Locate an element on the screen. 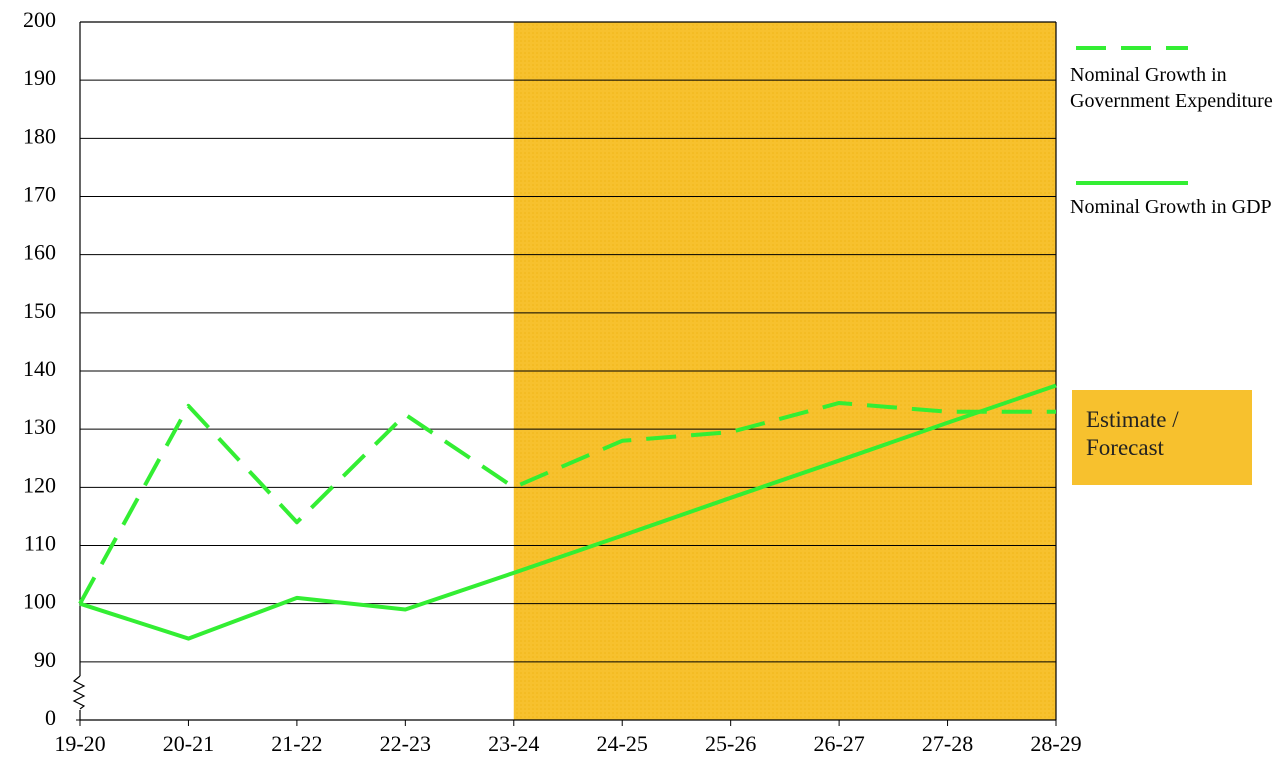 The image size is (1284, 762). y-tick-label: 140 is located at coordinates (39, 368).